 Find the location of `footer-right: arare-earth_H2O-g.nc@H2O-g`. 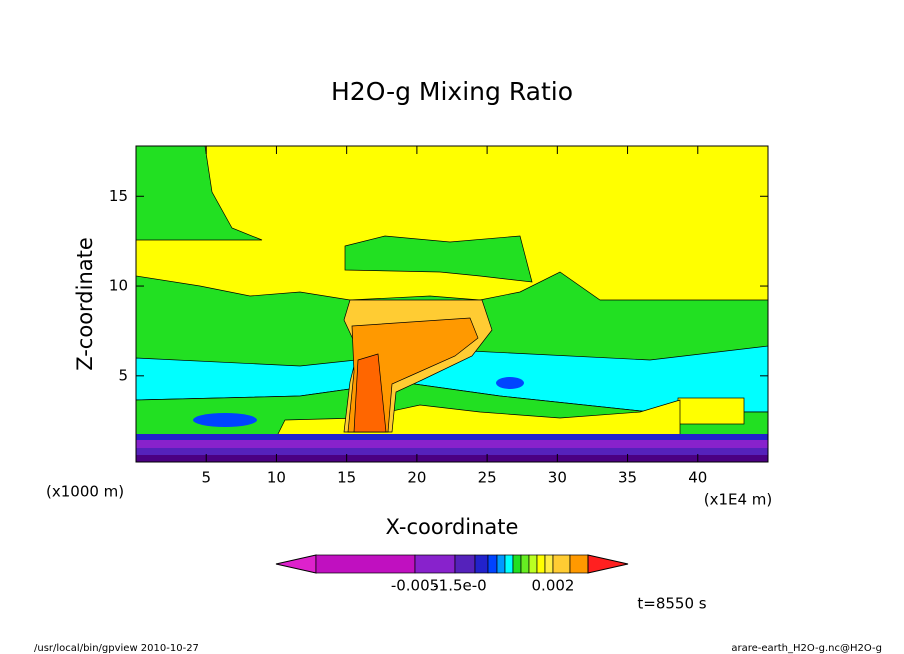

footer-right: arare-earth_H2O-g.nc@H2O-g is located at coordinates (806, 648).